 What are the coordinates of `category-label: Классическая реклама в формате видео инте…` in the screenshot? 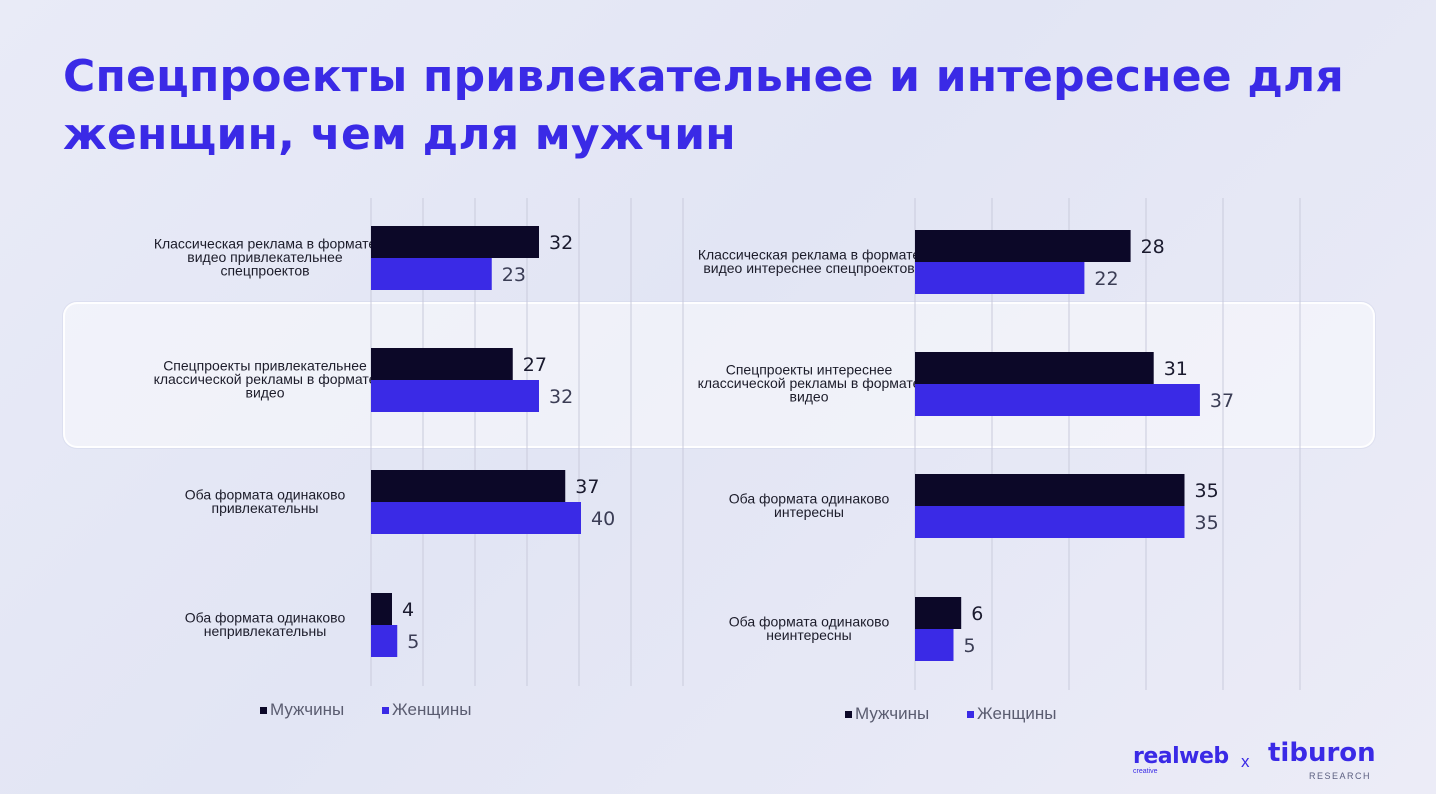 It's located at (809, 261).